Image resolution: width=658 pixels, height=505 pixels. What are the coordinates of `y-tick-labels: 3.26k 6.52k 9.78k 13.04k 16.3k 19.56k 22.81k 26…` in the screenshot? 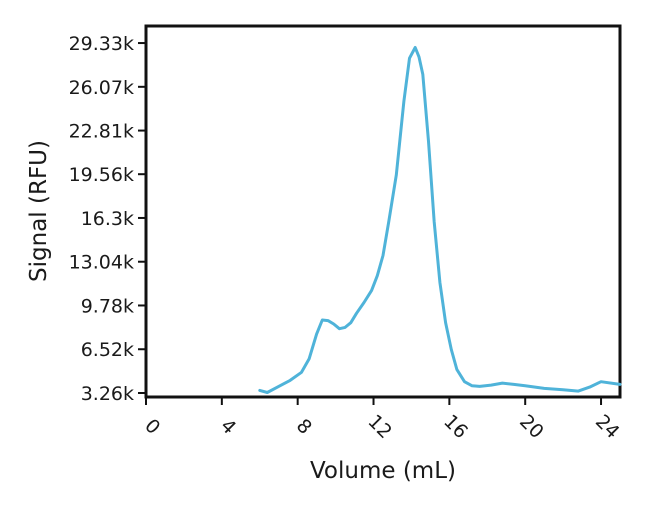 It's located at (101, 219).